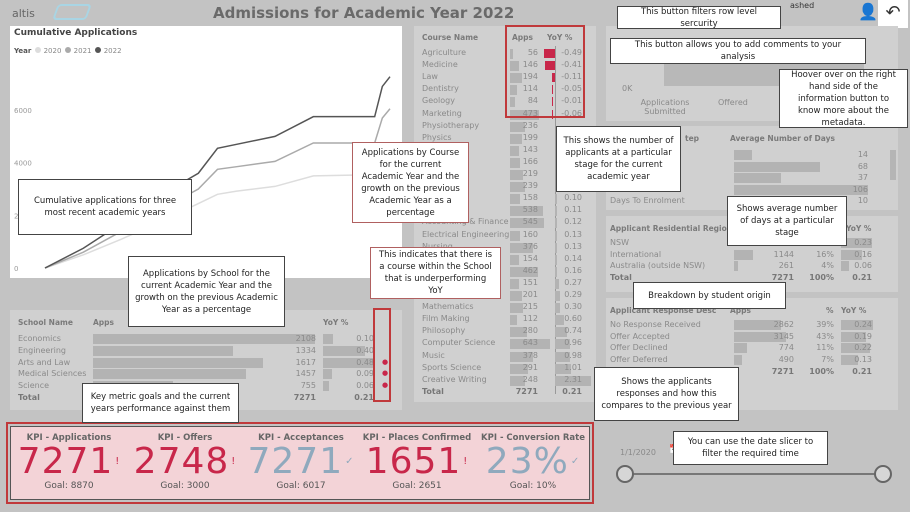 The image size is (910, 512). Describe the element at coordinates (505, 272) in the screenshot. I see `course-row: 462 0.16` at that location.